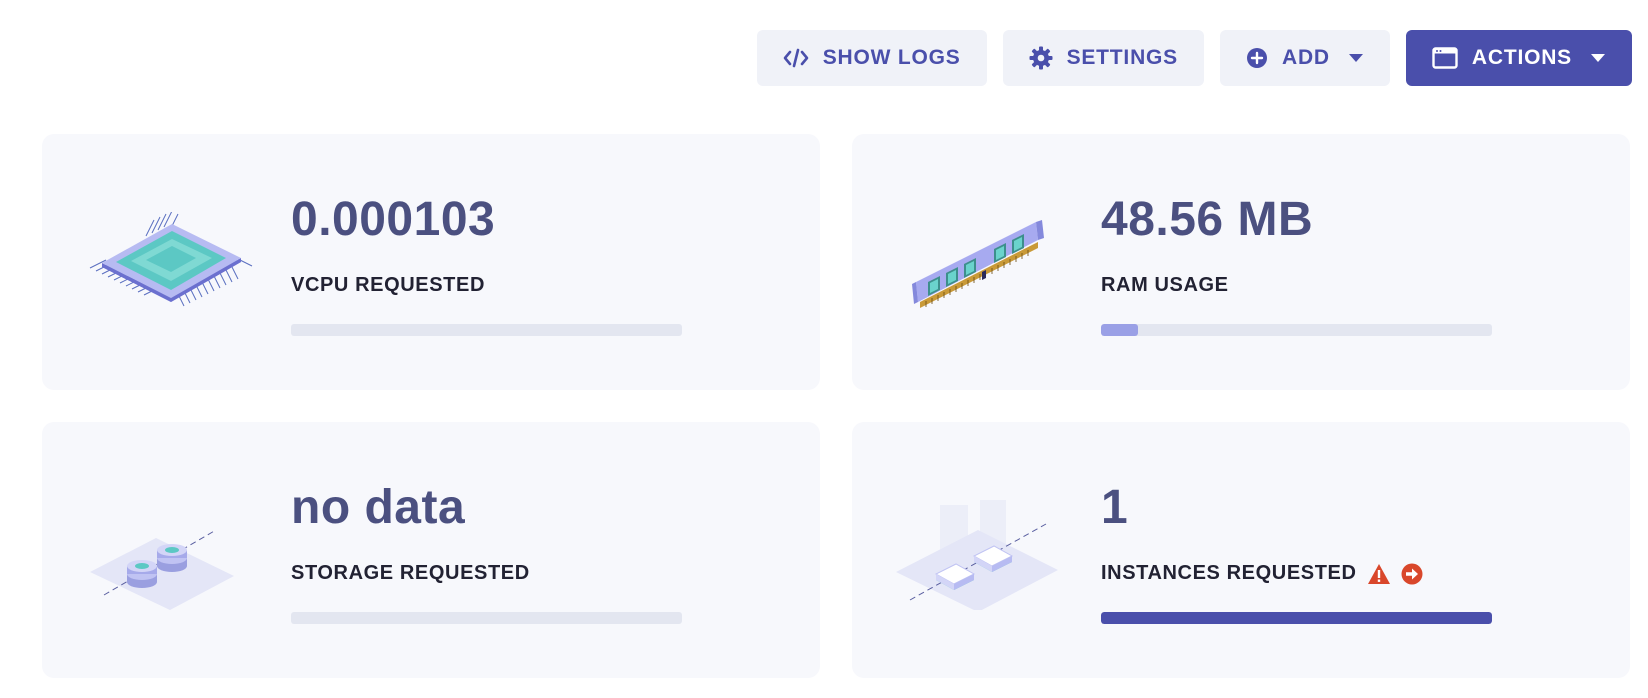 Image resolution: width=1648 pixels, height=698 pixels. Describe the element at coordinates (978, 264) in the screenshot. I see `ram-module-illustration` at that location.